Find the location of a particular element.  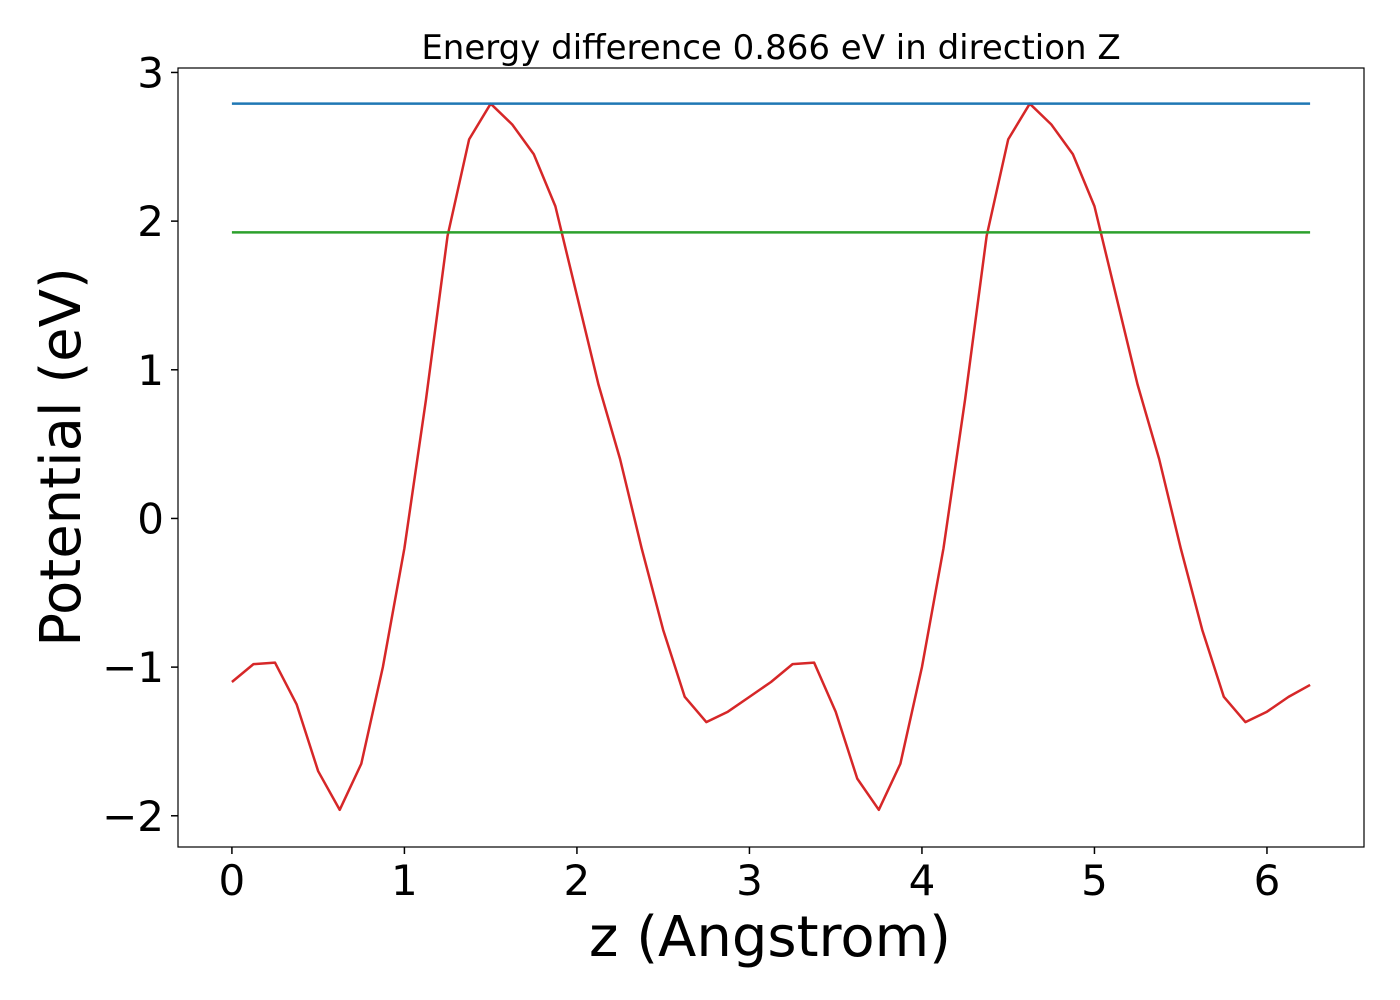

x-tick-label: 5 is located at coordinates (1094, 880).